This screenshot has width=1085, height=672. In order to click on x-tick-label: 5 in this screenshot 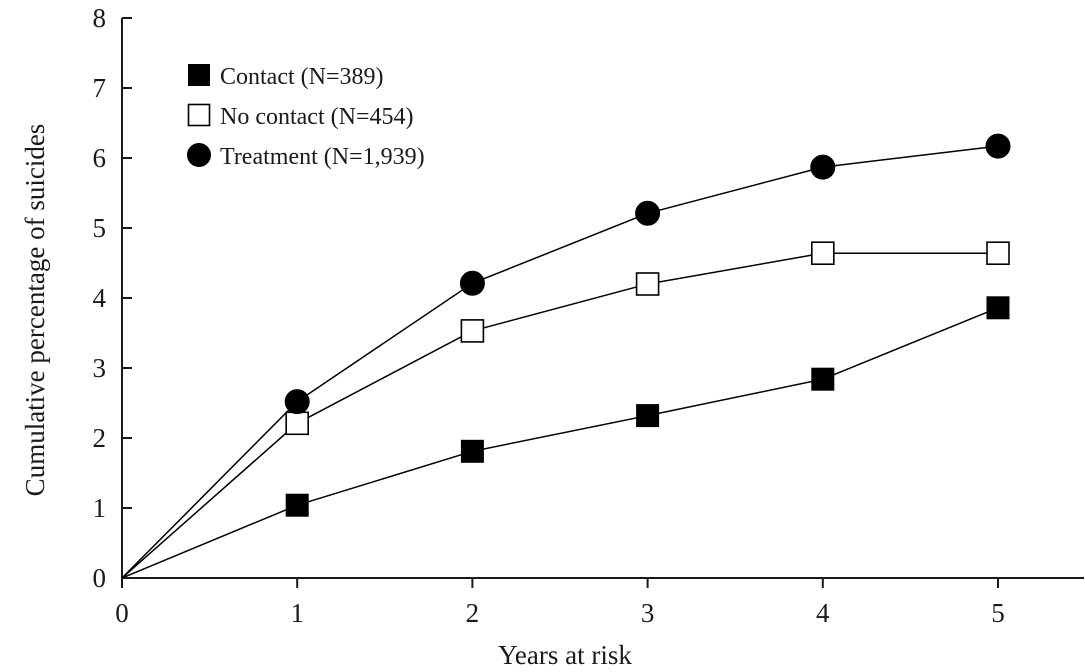, I will do `click(998, 613)`.